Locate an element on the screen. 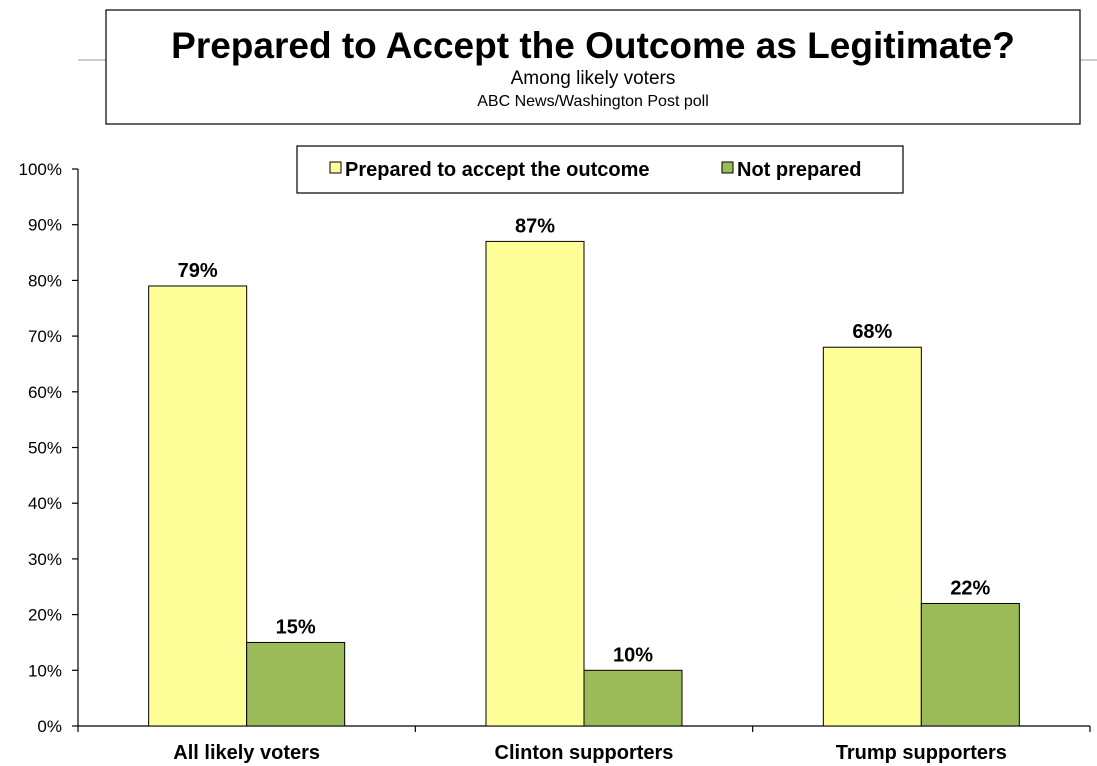  y-tick-label: 0% is located at coordinates (49, 726).